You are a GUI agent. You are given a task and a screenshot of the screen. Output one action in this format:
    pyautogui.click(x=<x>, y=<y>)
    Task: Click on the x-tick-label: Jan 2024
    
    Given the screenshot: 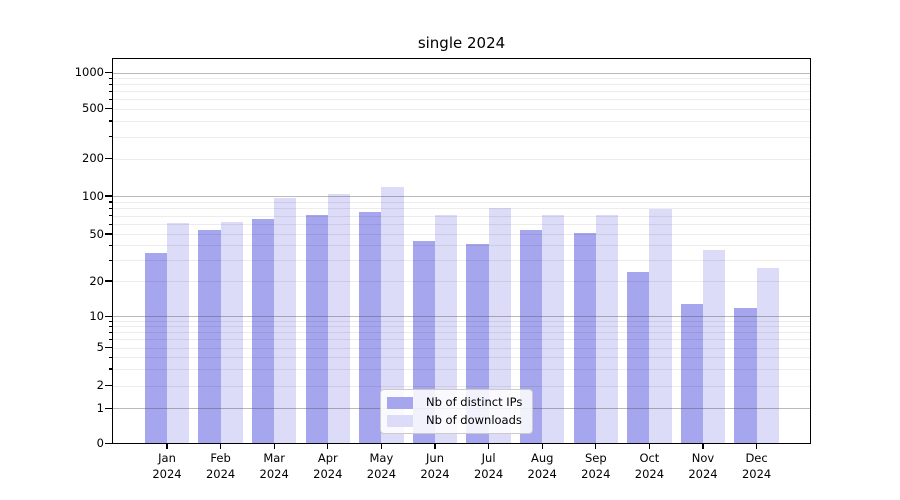 What is the action you would take?
    pyautogui.click(x=167, y=466)
    